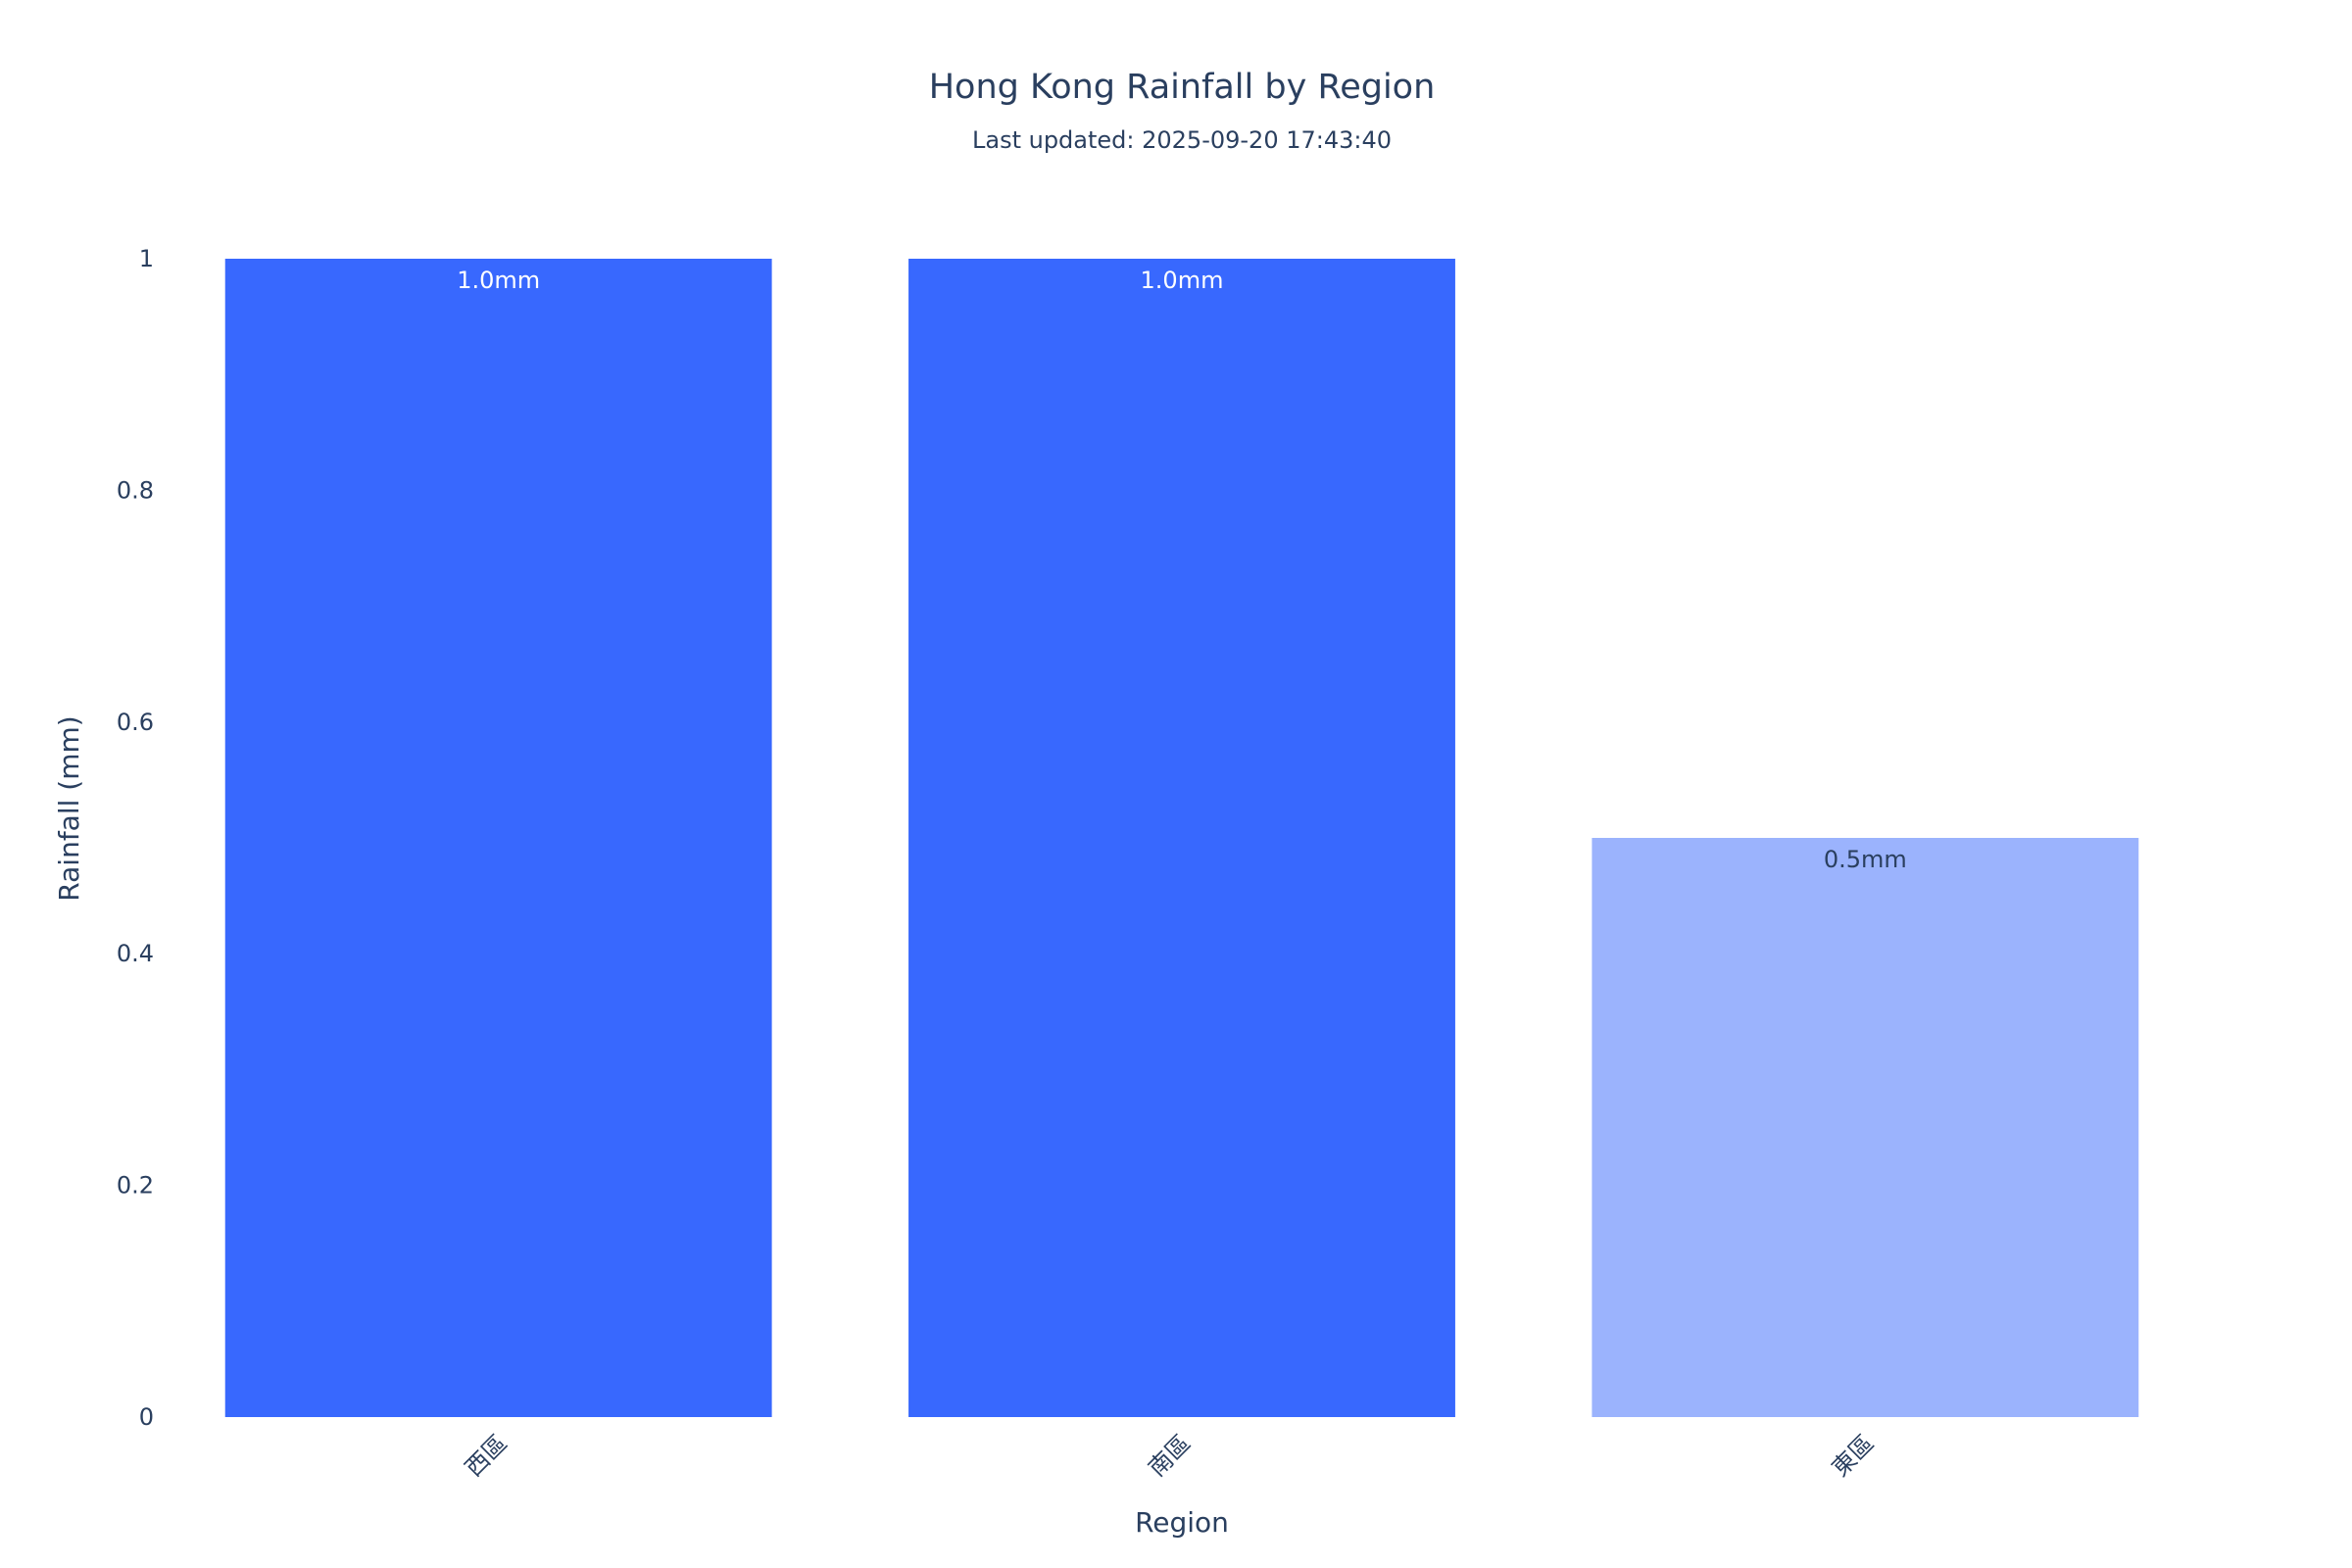  I want to click on x-axis-ticks: 西區 南區 東區, so click(1169, 1455).